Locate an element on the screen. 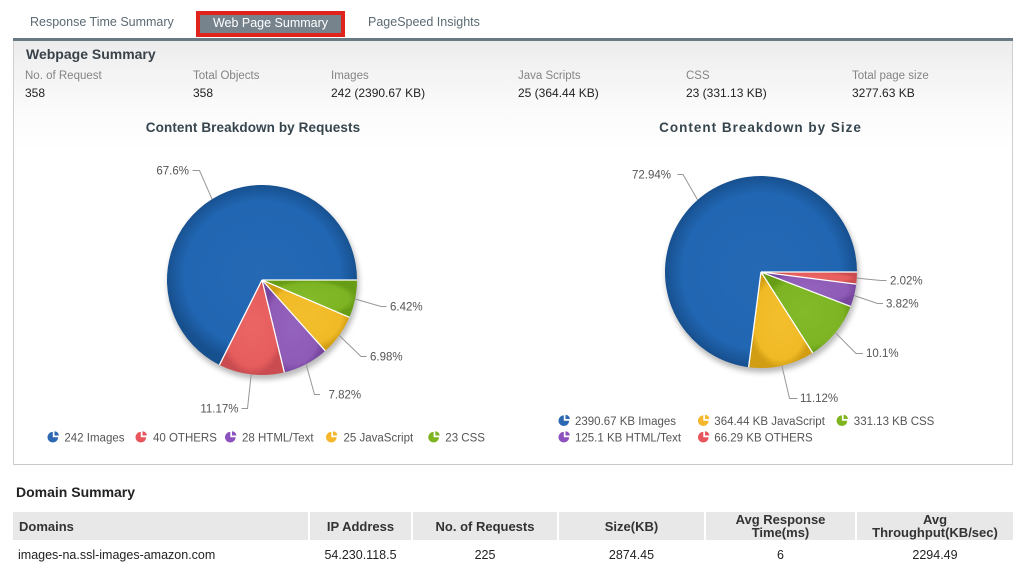 The height and width of the screenshot is (569, 1024). svg-text: 125.1 KB HTML/Text is located at coordinates (628, 439).